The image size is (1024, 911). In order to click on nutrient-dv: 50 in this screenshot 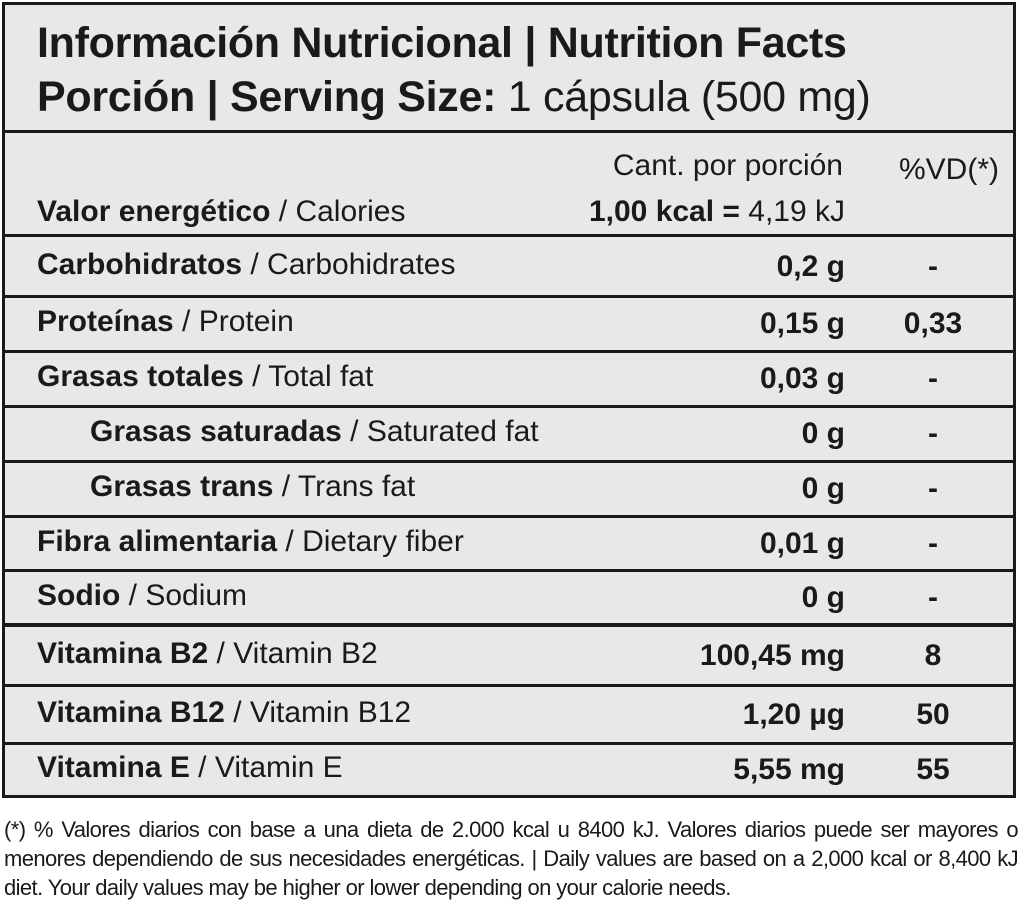, I will do `click(933, 714)`.